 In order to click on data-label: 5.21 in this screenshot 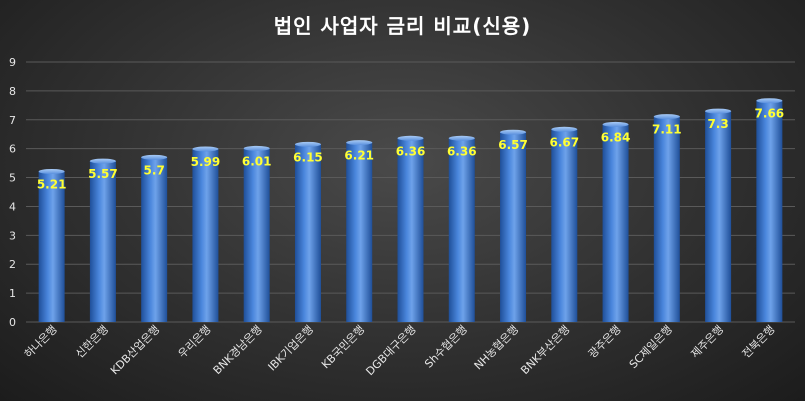, I will do `click(52, 184)`.